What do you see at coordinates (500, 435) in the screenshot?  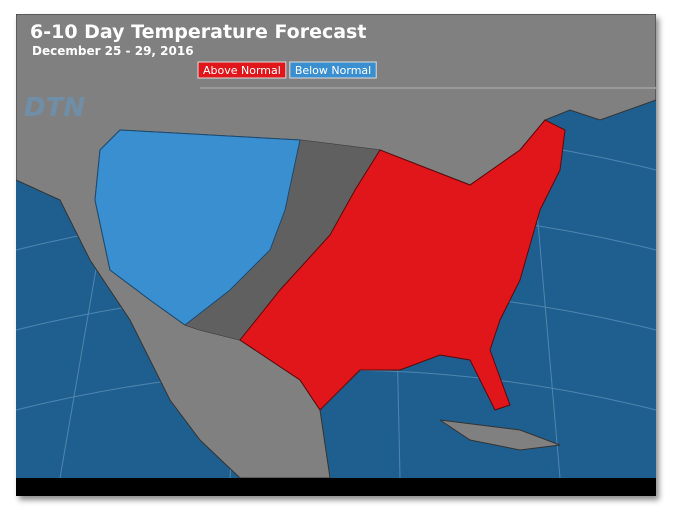 I see `cuba` at bounding box center [500, 435].